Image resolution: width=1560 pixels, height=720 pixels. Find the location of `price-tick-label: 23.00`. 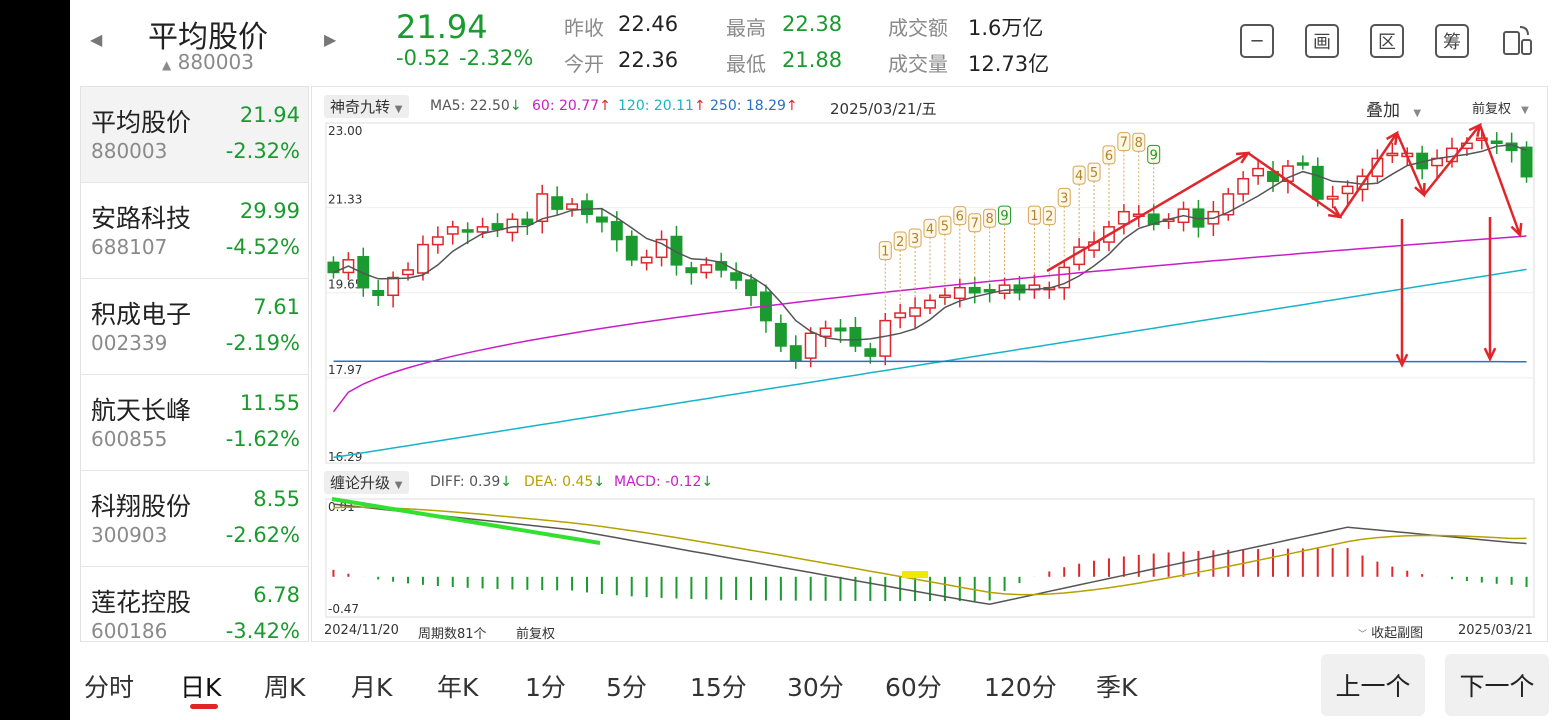

price-tick-label: 23.00 is located at coordinates (345, 131).